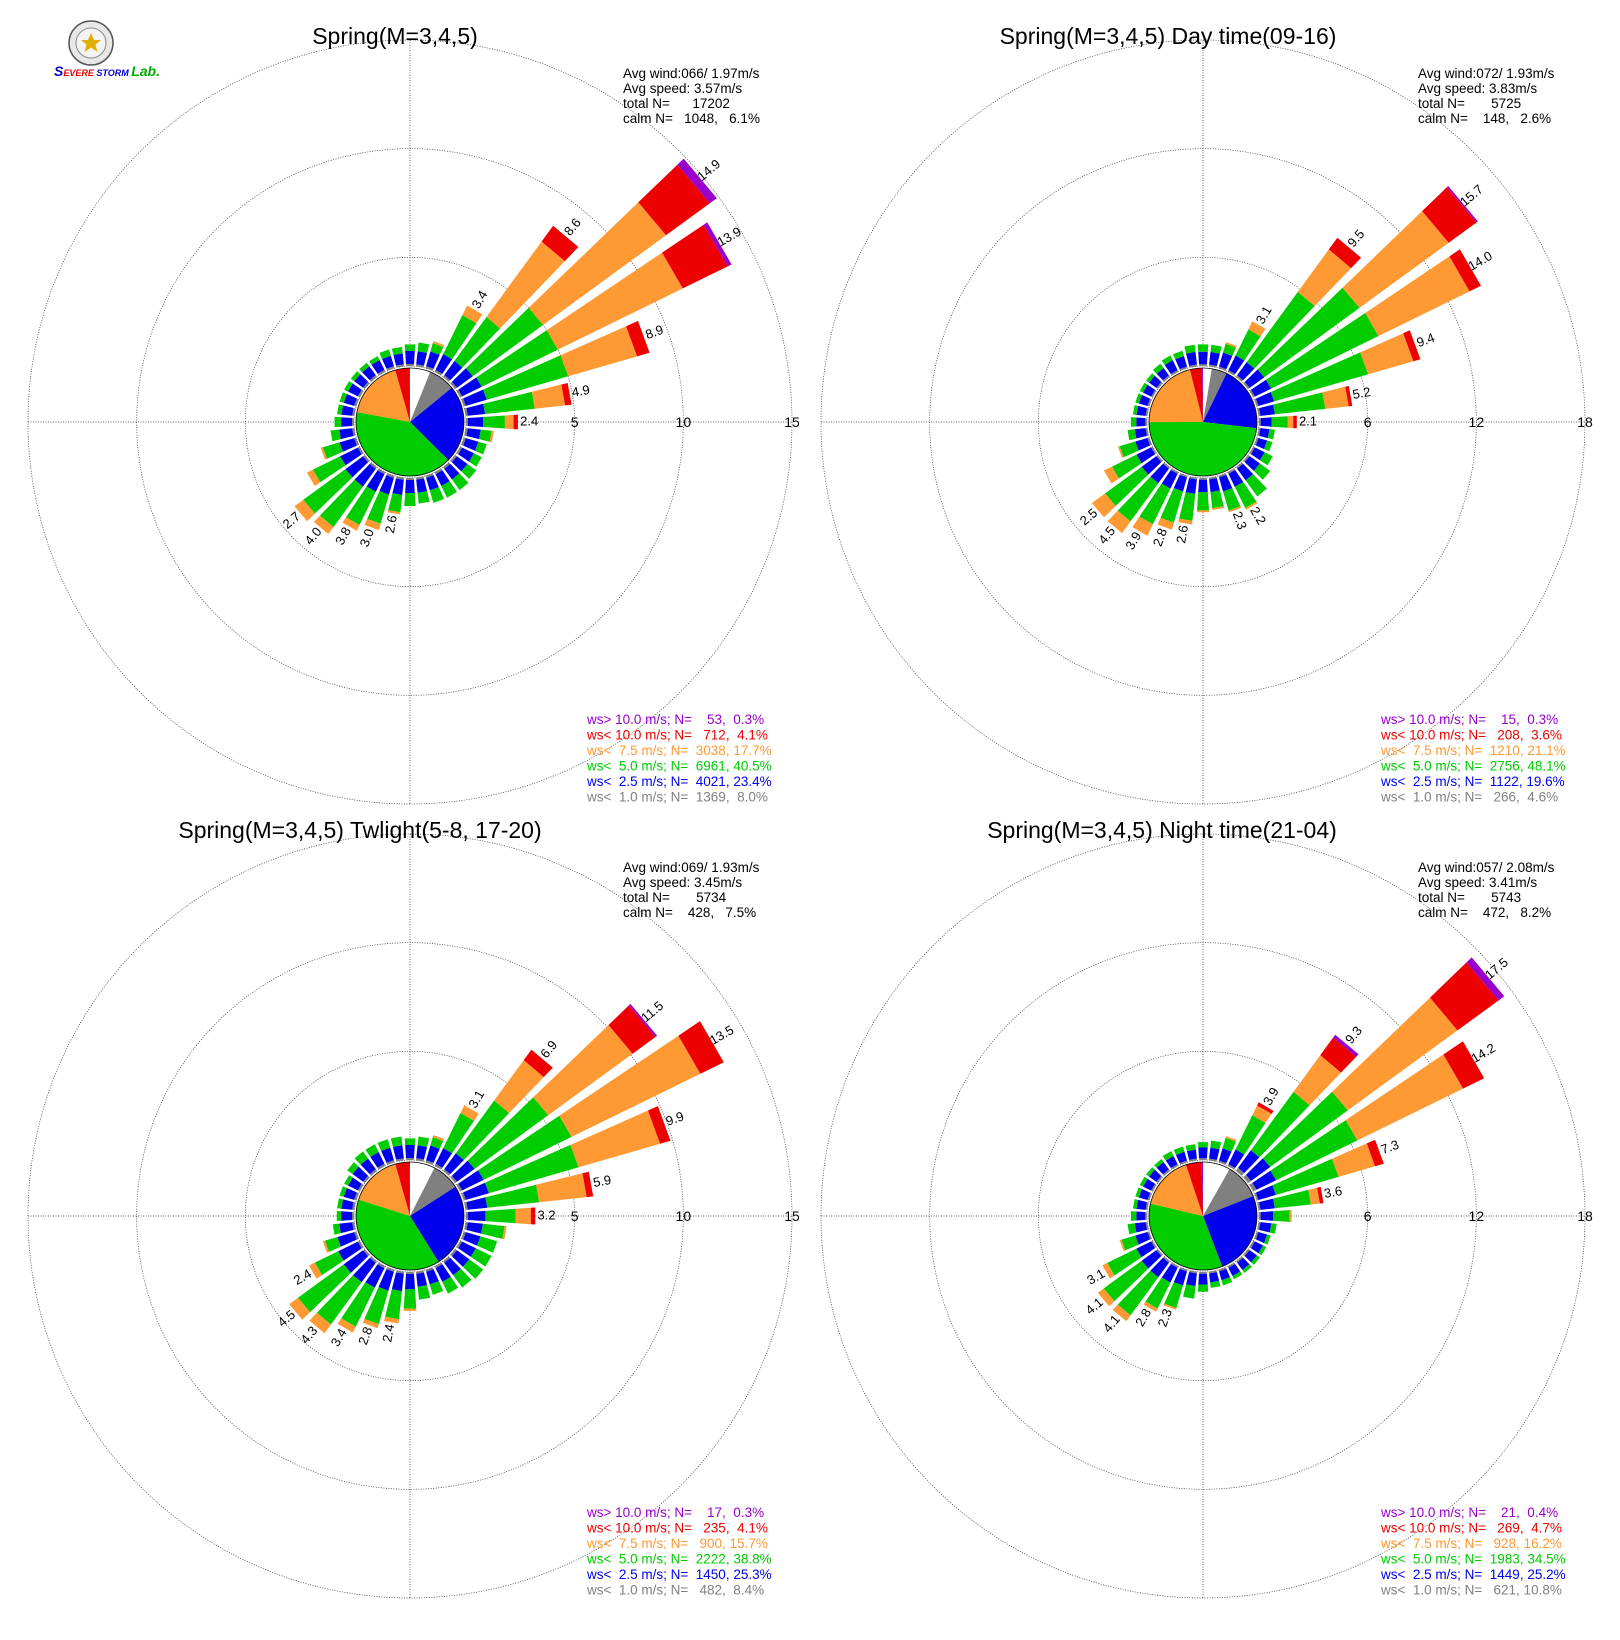 This screenshot has height=1640, width=1620. What do you see at coordinates (1425, 340) in the screenshot?
I see `bar-value-label: 9.4` at bounding box center [1425, 340].